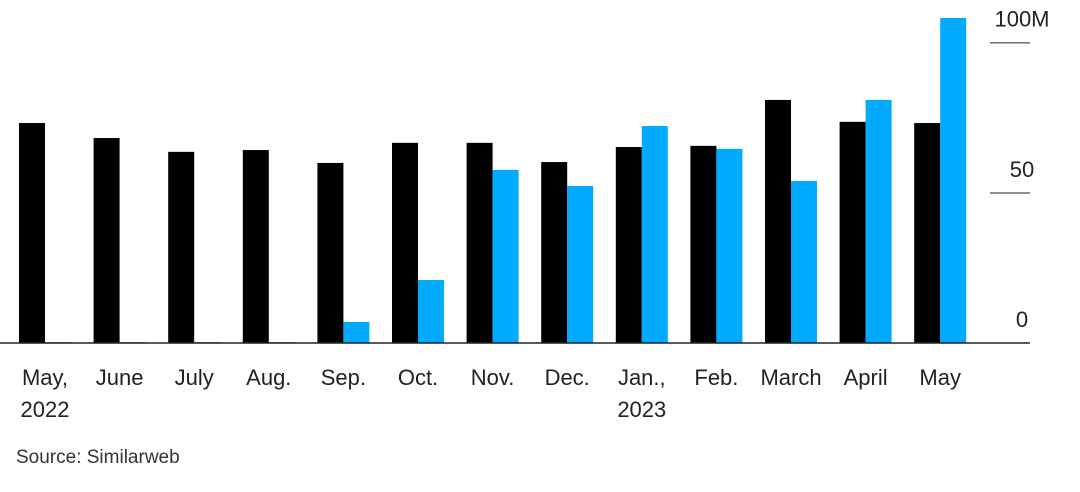 Image resolution: width=1080 pixels, height=492 pixels. What do you see at coordinates (45, 393) in the screenshot?
I see `x-tick-label: May, 2022` at bounding box center [45, 393].